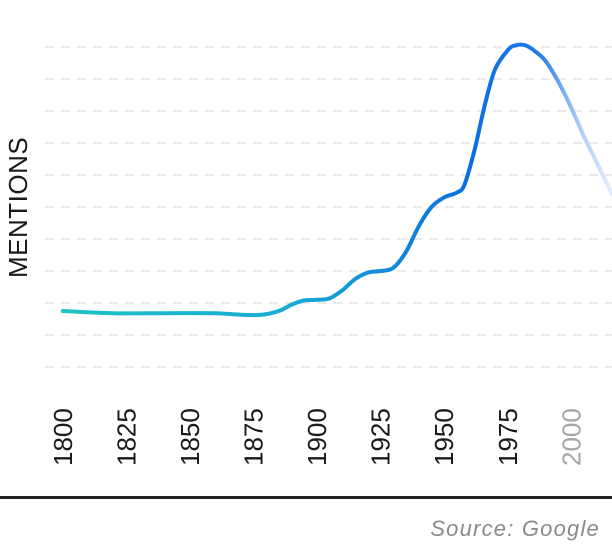 Image resolution: width=612 pixels, height=544 pixels. I want to click on x-tick-label-2000: 2000, so click(571, 437).